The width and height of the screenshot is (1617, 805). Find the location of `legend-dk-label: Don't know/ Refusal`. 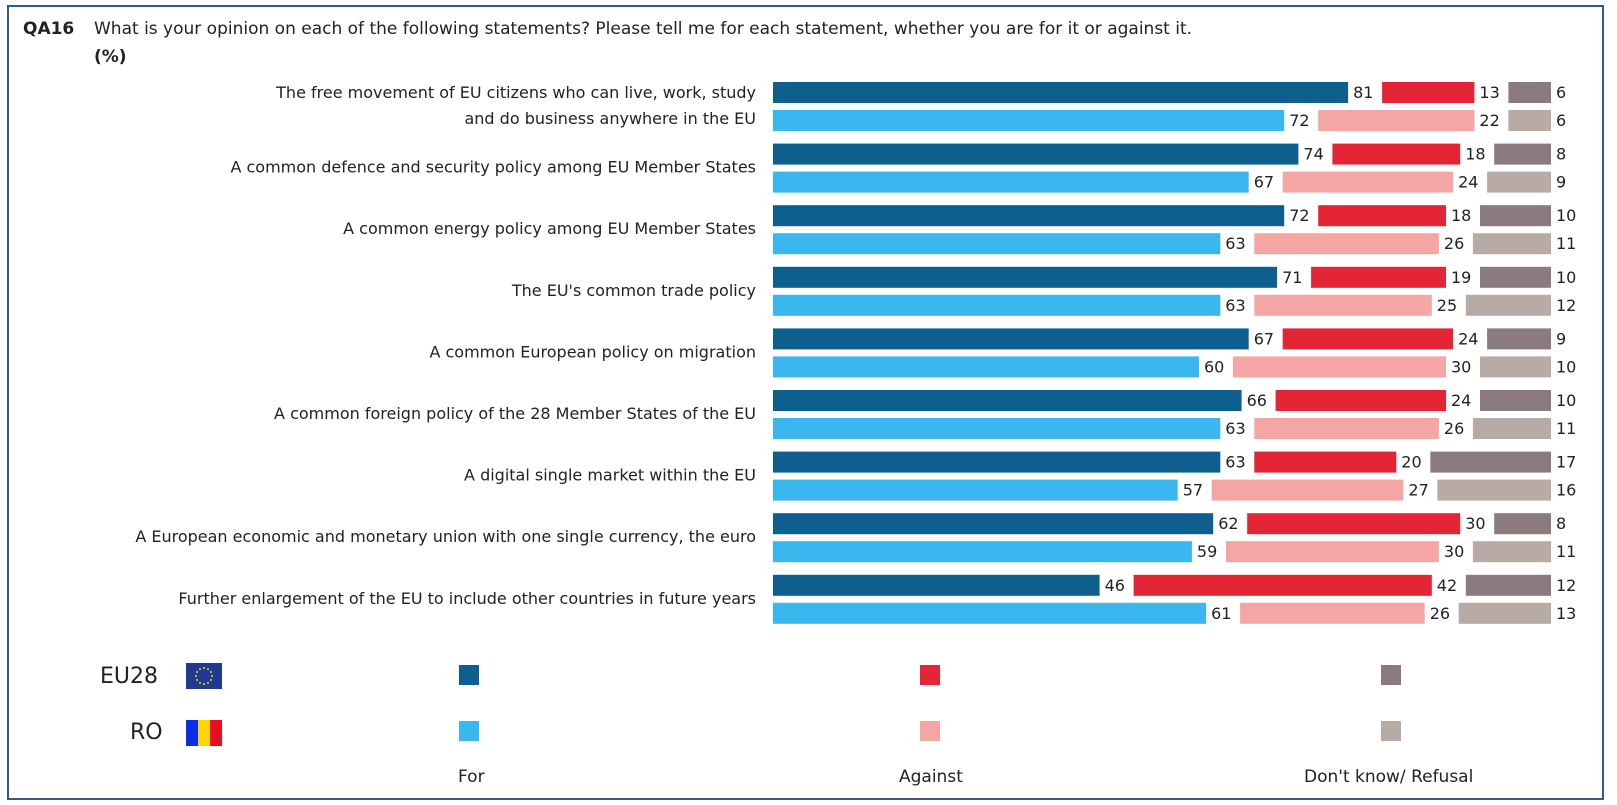

legend-dk-label: Don't know/ Refusal is located at coordinates (1389, 777).